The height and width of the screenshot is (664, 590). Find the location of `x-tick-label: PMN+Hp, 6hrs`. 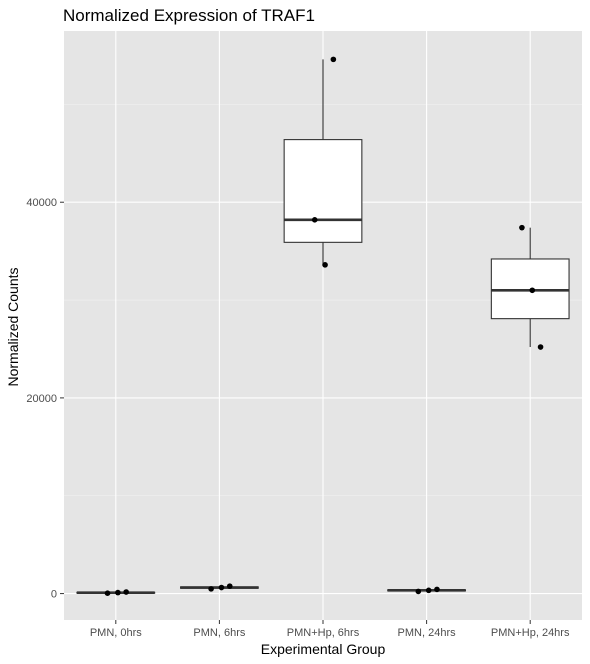

x-tick-label: PMN+Hp, 6hrs is located at coordinates (323, 633).